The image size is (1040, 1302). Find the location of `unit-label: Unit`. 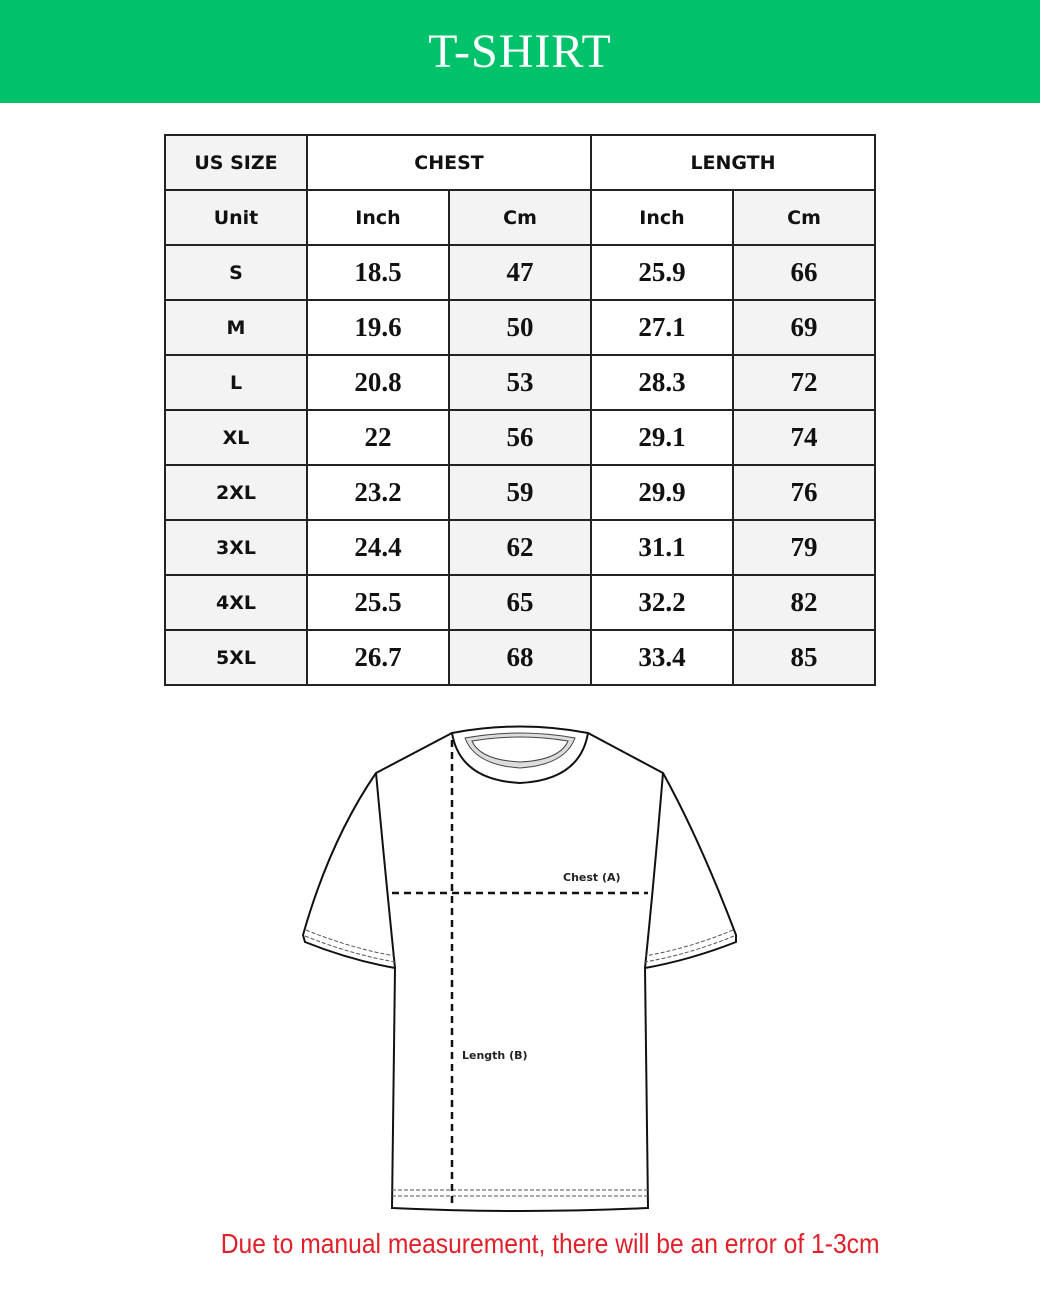

unit-label: Unit is located at coordinates (236, 217).